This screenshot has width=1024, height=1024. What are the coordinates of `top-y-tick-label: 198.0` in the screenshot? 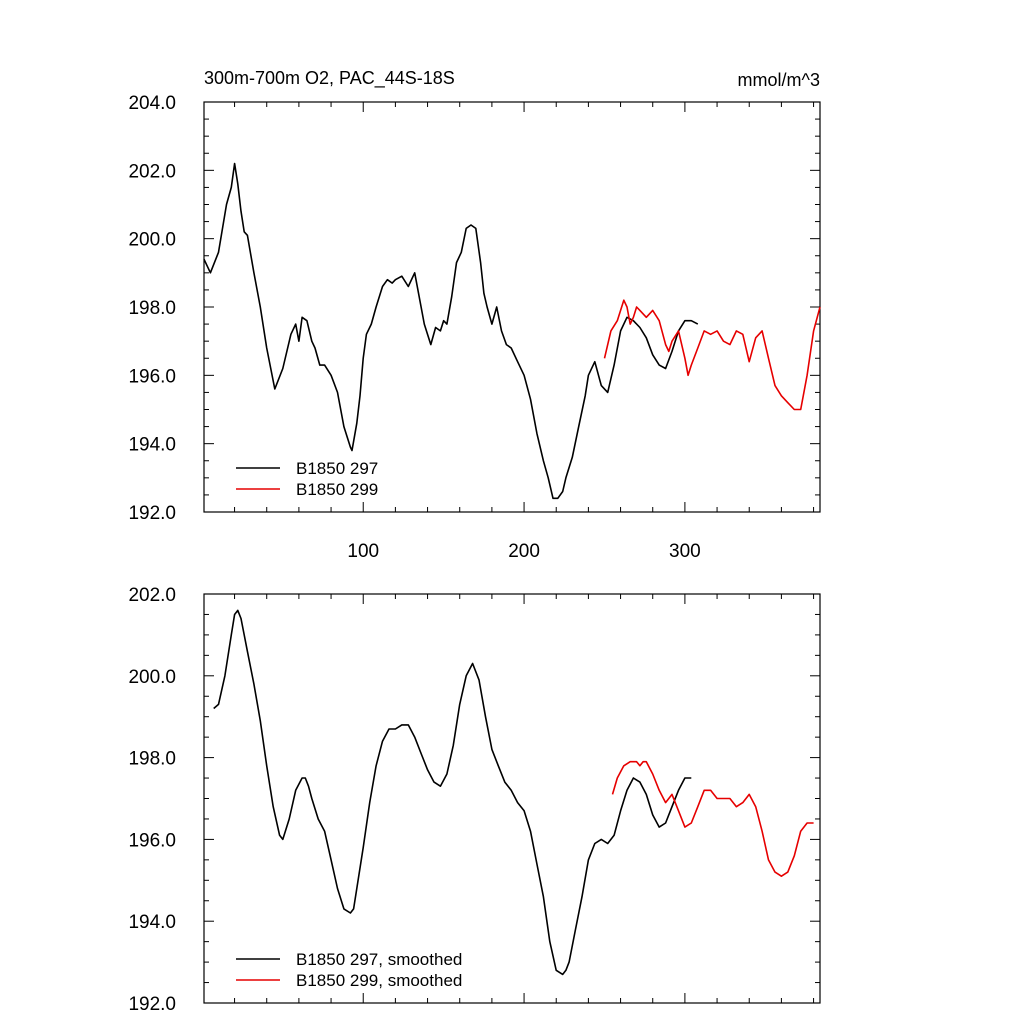 It's located at (152, 308).